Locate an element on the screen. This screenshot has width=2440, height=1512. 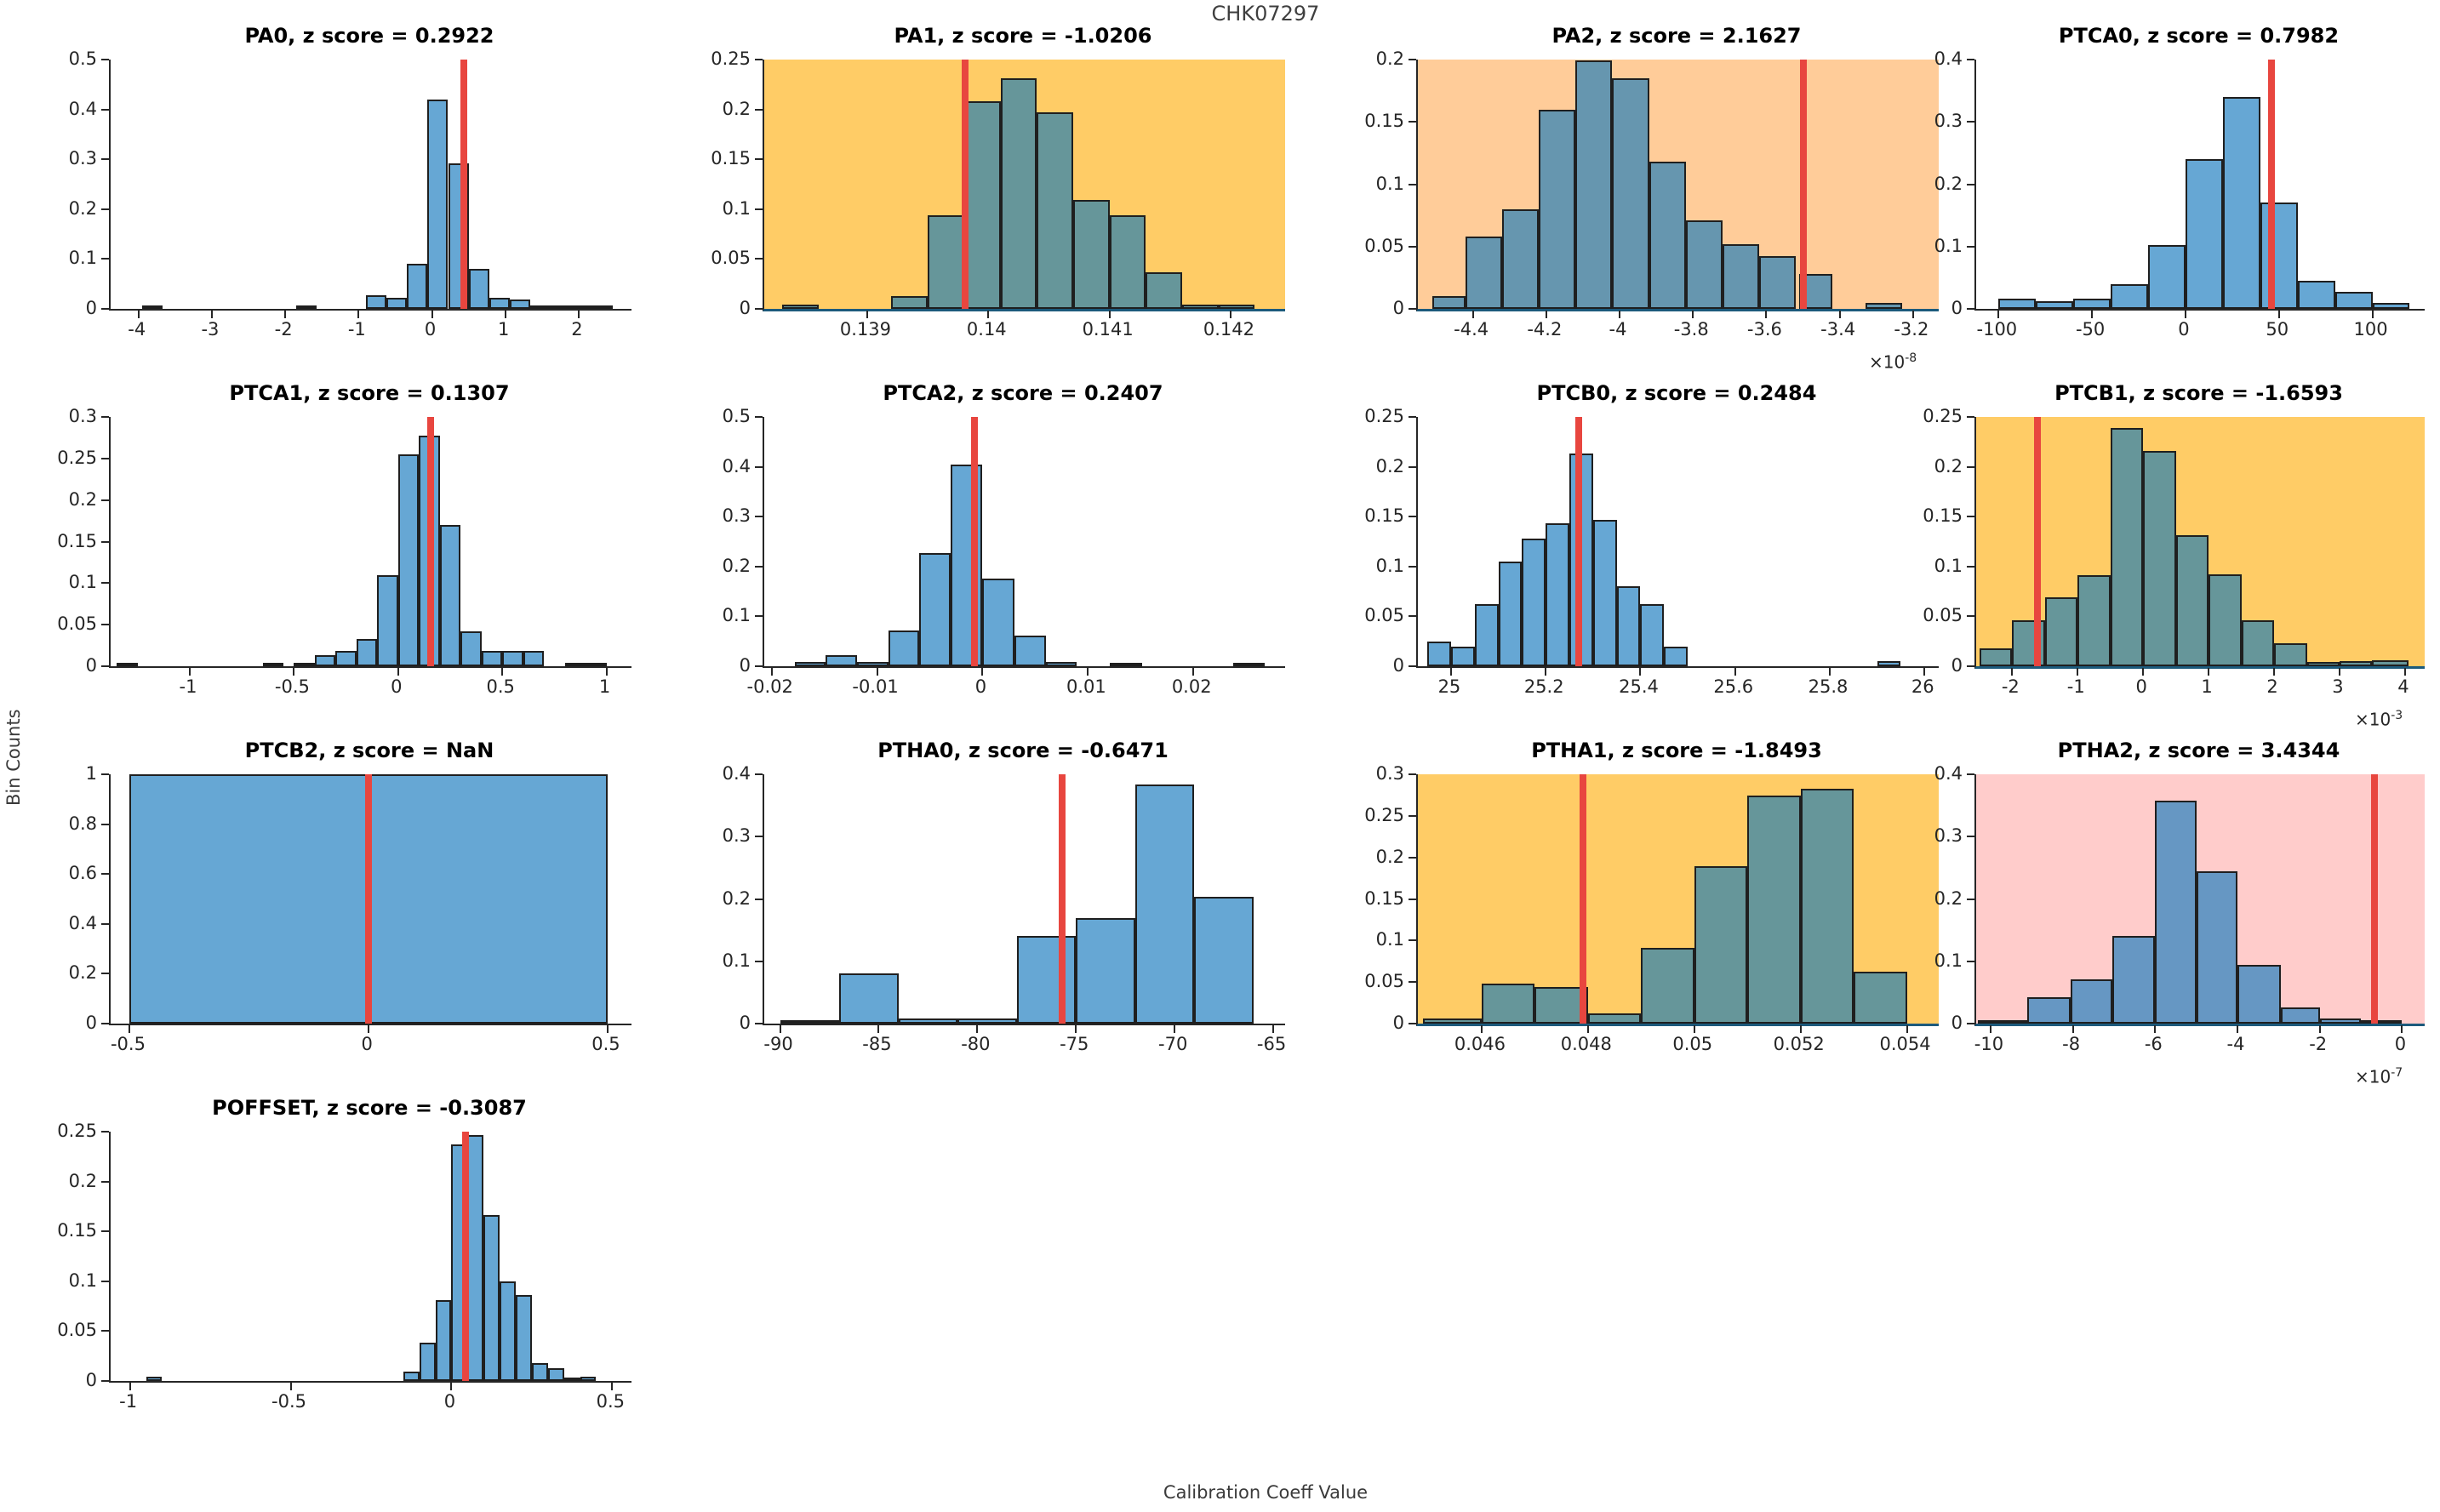
x-tick-label: 0.048 is located at coordinates (1586, 1044).